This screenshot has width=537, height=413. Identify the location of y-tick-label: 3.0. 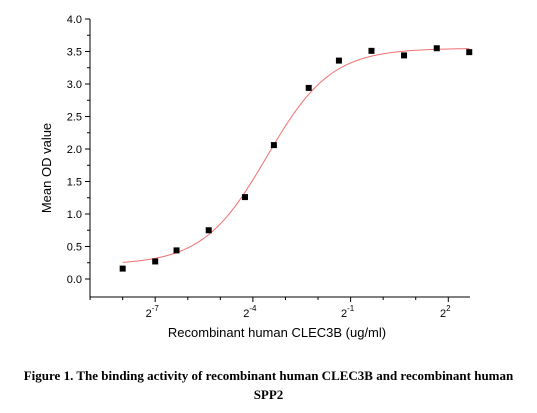
(74, 85).